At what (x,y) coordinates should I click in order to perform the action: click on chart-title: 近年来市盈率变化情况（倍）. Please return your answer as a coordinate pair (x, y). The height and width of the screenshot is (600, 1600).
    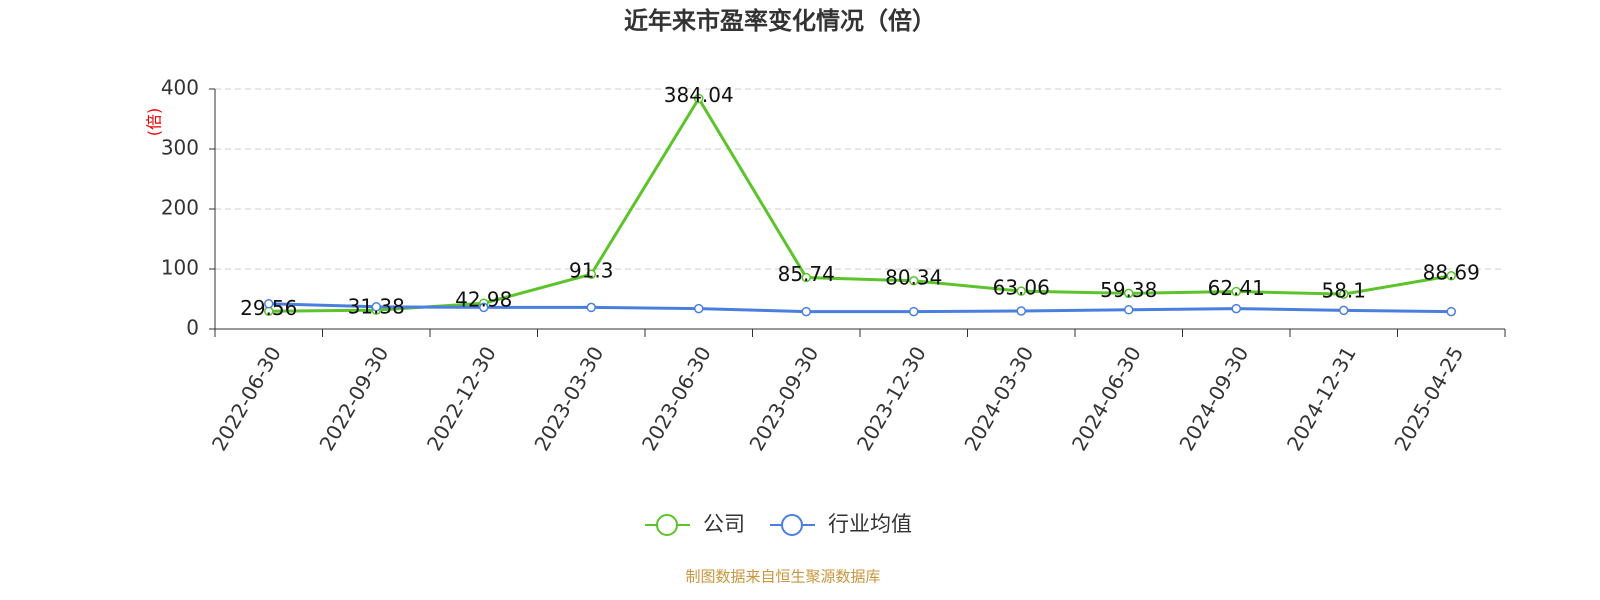
    Looking at the image, I should click on (780, 21).